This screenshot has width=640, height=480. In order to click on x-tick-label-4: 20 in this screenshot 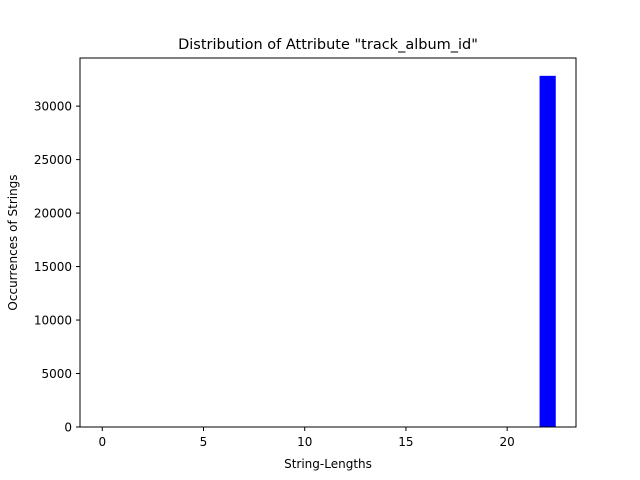, I will do `click(507, 442)`.